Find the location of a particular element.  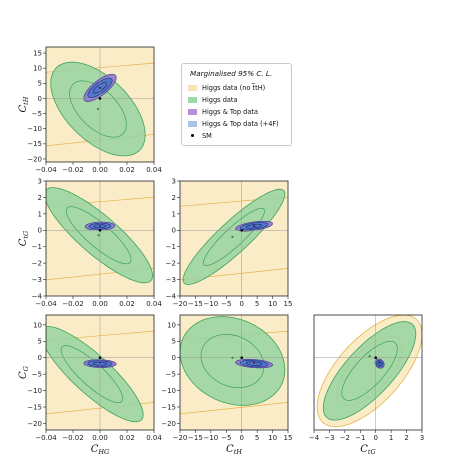

x-tick-label: 5 is located at coordinates (257, 438).